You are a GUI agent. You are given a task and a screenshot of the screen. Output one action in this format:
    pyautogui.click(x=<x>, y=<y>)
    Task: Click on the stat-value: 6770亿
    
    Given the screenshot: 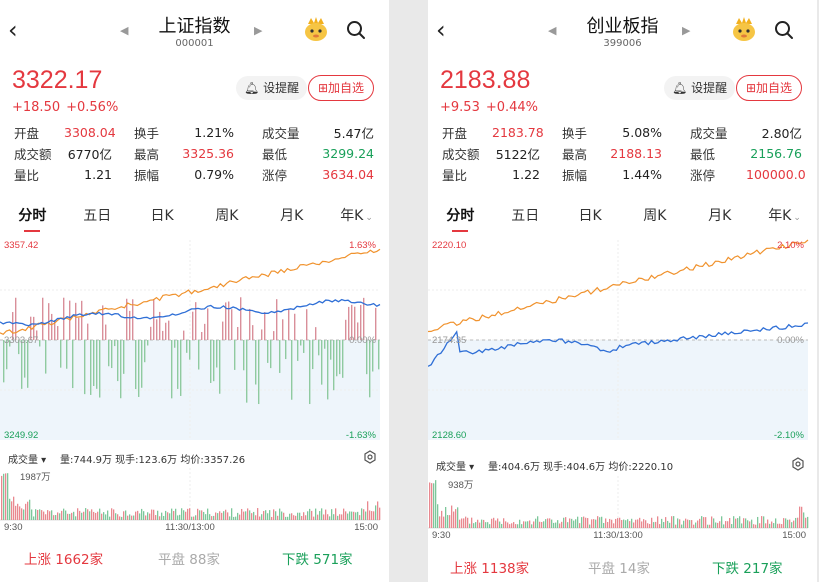 What is the action you would take?
    pyautogui.click(x=89, y=154)
    